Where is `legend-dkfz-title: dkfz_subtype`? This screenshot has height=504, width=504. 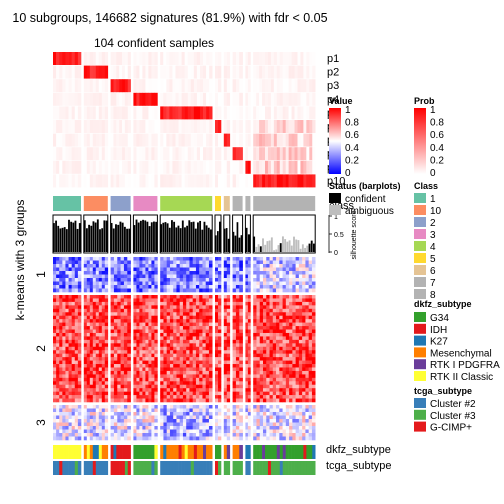
legend-dkfz-title: dkfz_subtype is located at coordinates (443, 304).